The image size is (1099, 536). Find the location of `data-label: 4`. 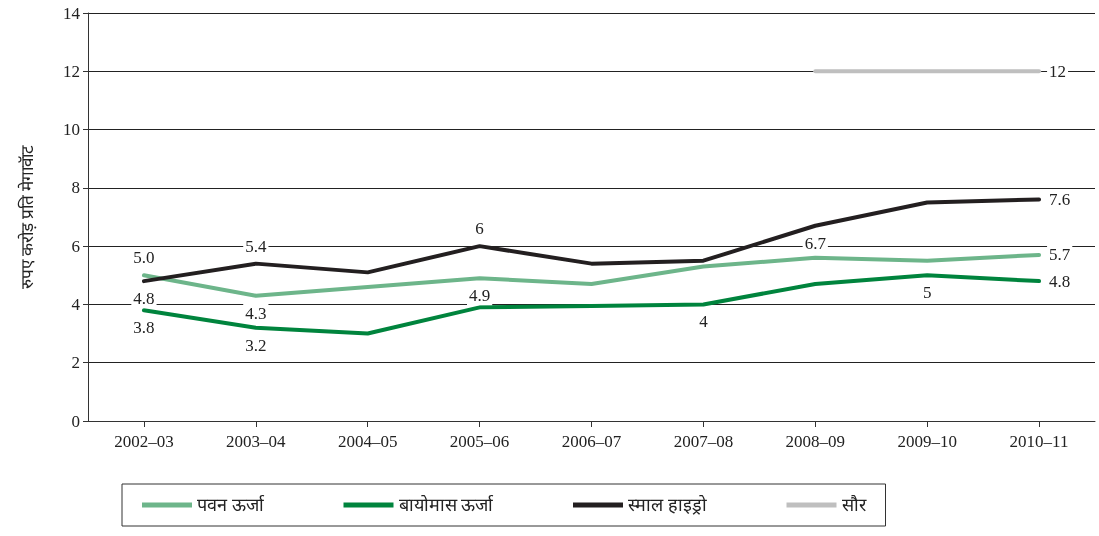

data-label: 4 is located at coordinates (704, 322).